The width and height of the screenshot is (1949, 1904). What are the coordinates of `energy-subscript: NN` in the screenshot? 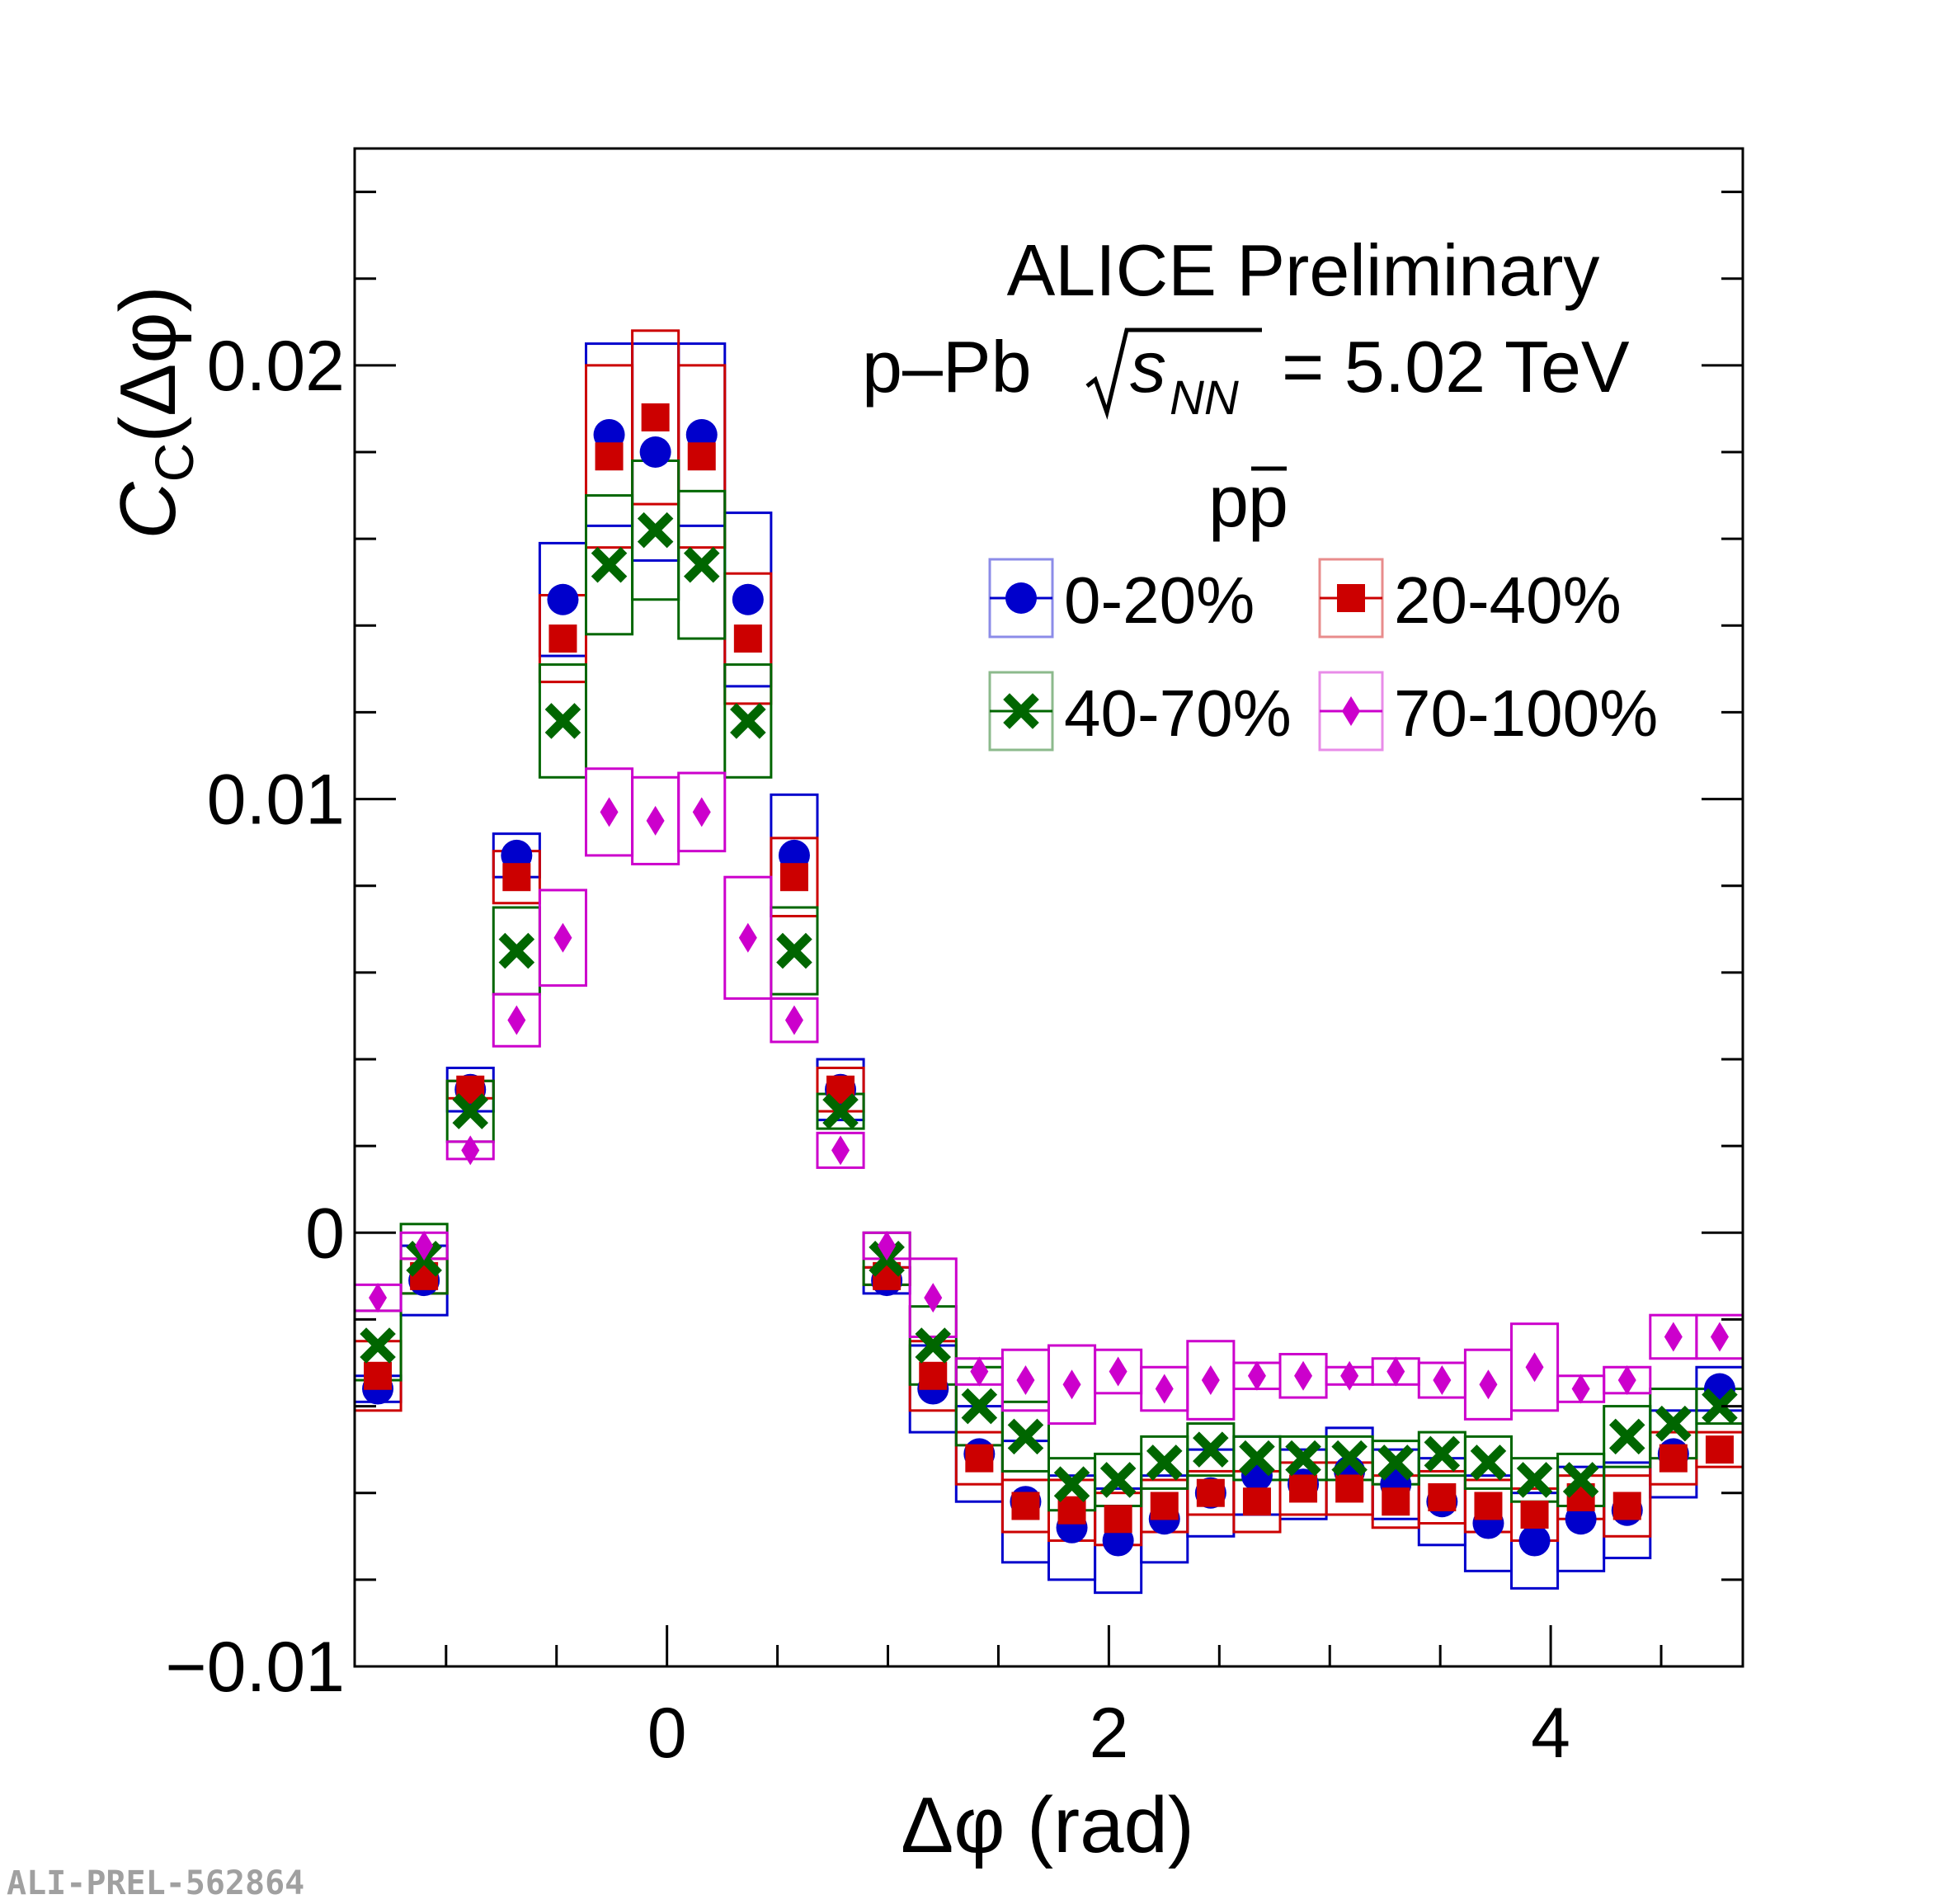 It's located at (1204, 398).